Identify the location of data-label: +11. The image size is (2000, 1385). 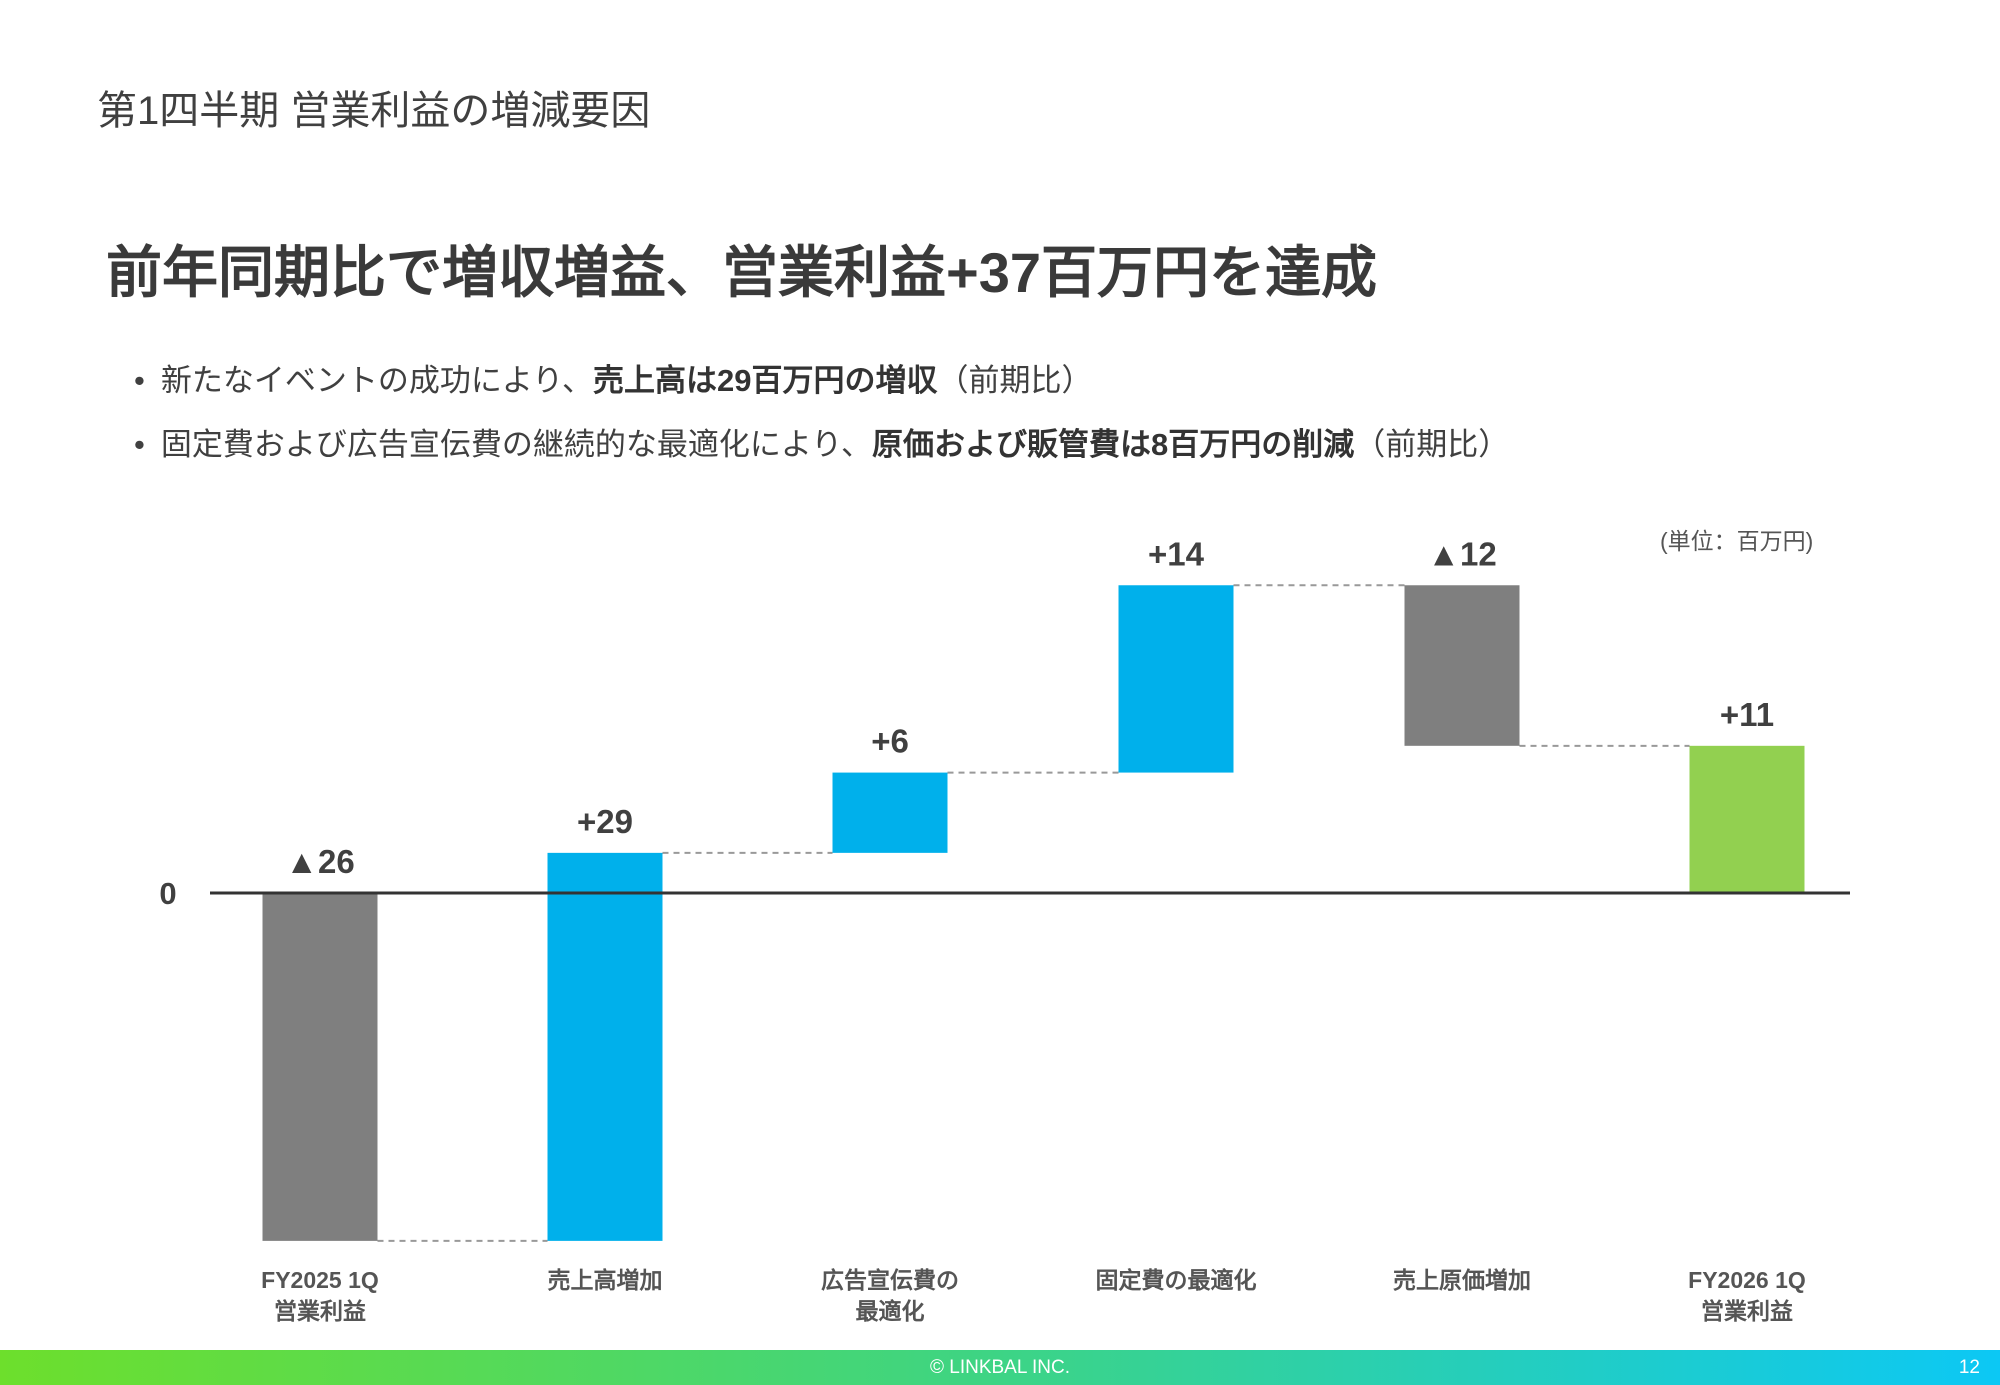
(1747, 714).